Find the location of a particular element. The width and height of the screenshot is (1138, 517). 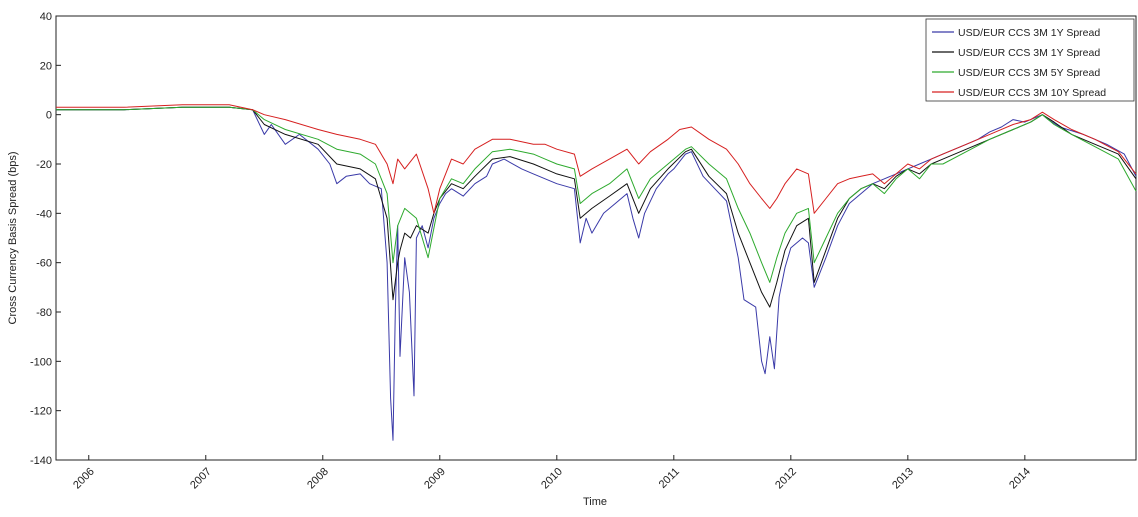

legend-label-4: USD/EUR CCS 3M 10Y Spread is located at coordinates (1032, 93).